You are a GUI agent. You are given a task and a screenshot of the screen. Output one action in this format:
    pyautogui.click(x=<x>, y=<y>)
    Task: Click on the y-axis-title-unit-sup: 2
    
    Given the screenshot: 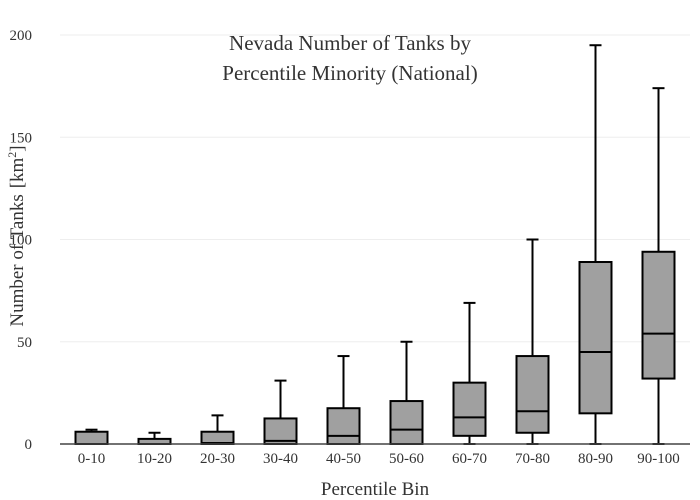 What is the action you would take?
    pyautogui.click(x=12, y=155)
    